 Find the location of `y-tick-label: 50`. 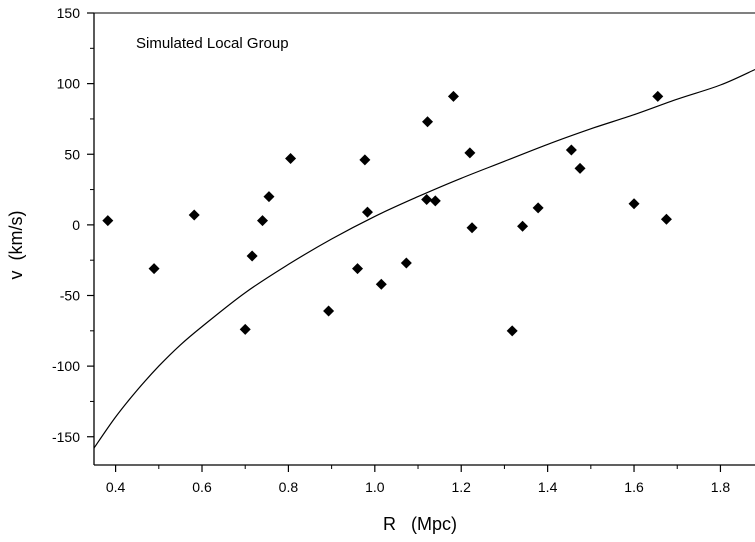

y-tick-label: 50 is located at coordinates (72, 154).